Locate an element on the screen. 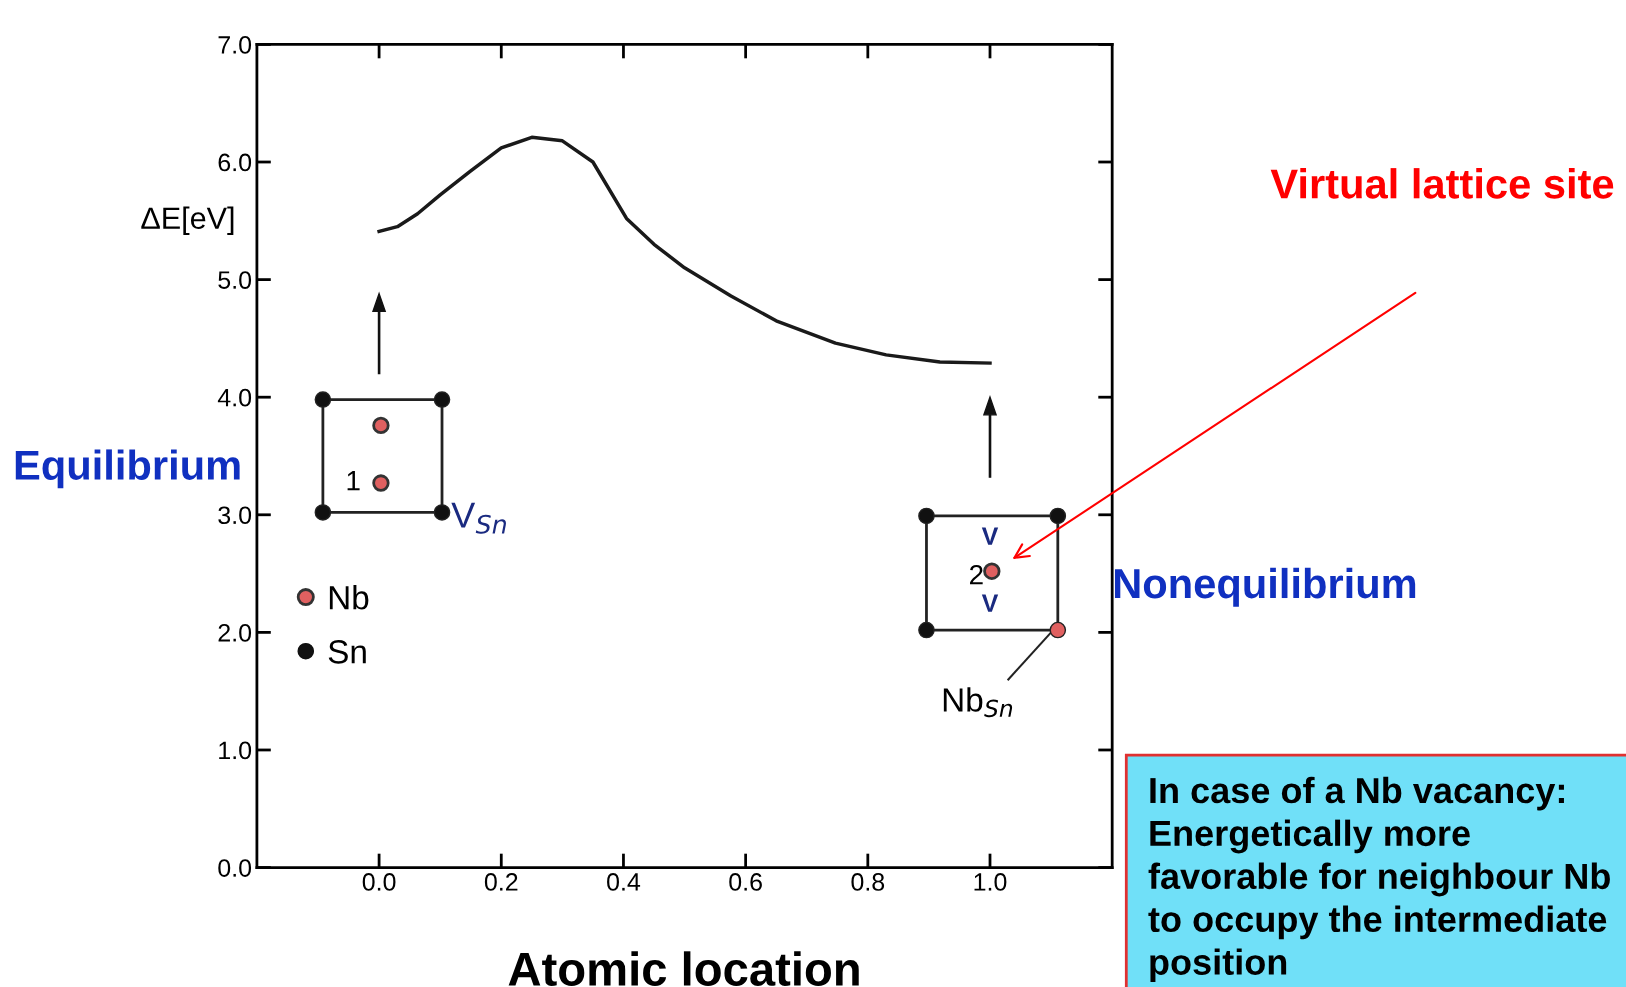  x-tick-label: 1.0 is located at coordinates (990, 882).